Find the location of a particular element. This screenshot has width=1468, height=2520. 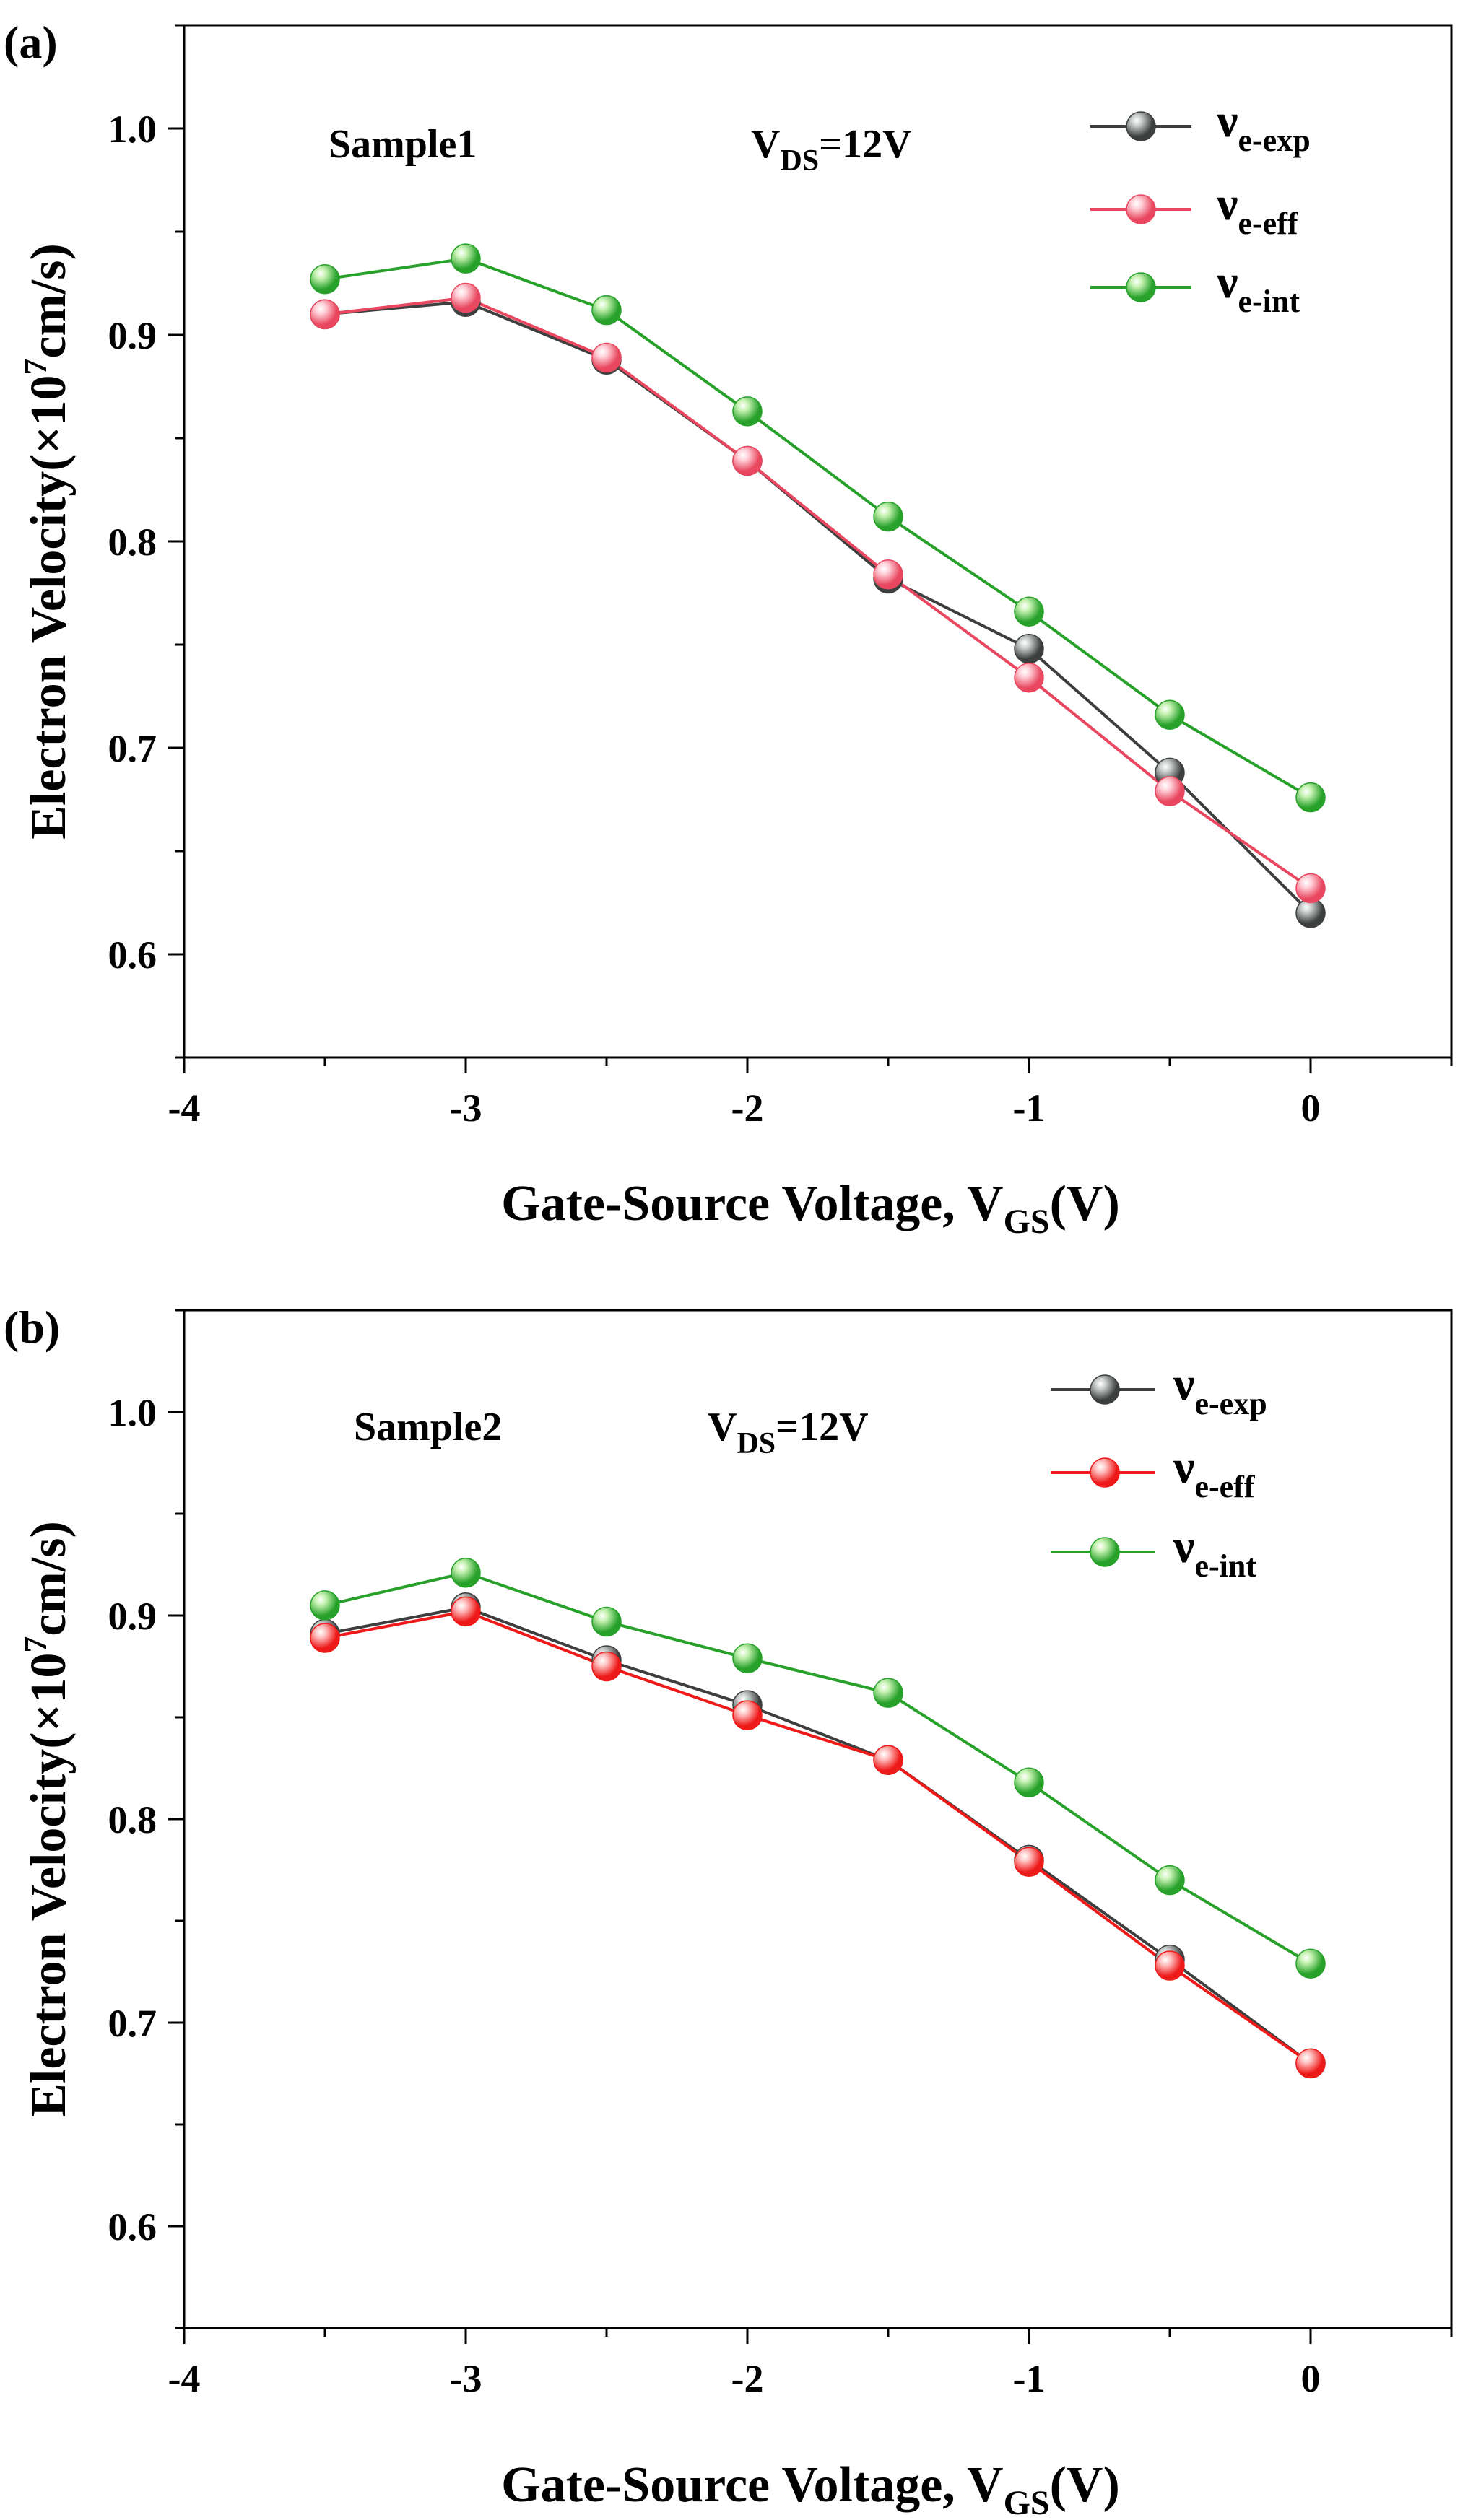

y-tick-label: 0.7 is located at coordinates (132, 748).